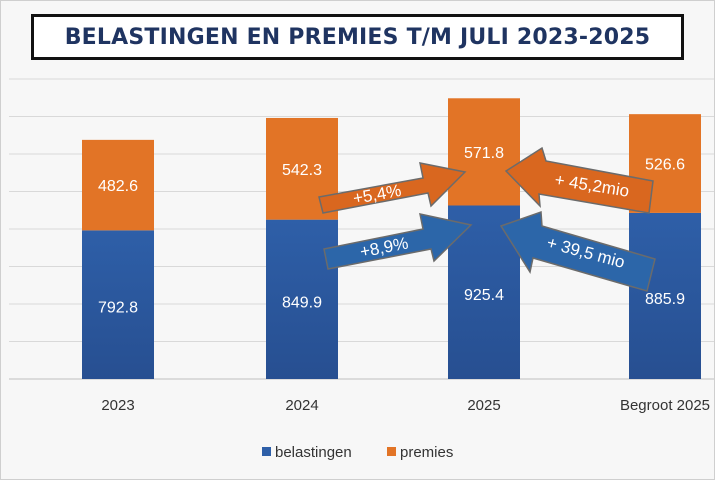 The image size is (715, 480). What do you see at coordinates (484, 295) in the screenshot?
I see `value-label-belastingen: 925.4` at bounding box center [484, 295].